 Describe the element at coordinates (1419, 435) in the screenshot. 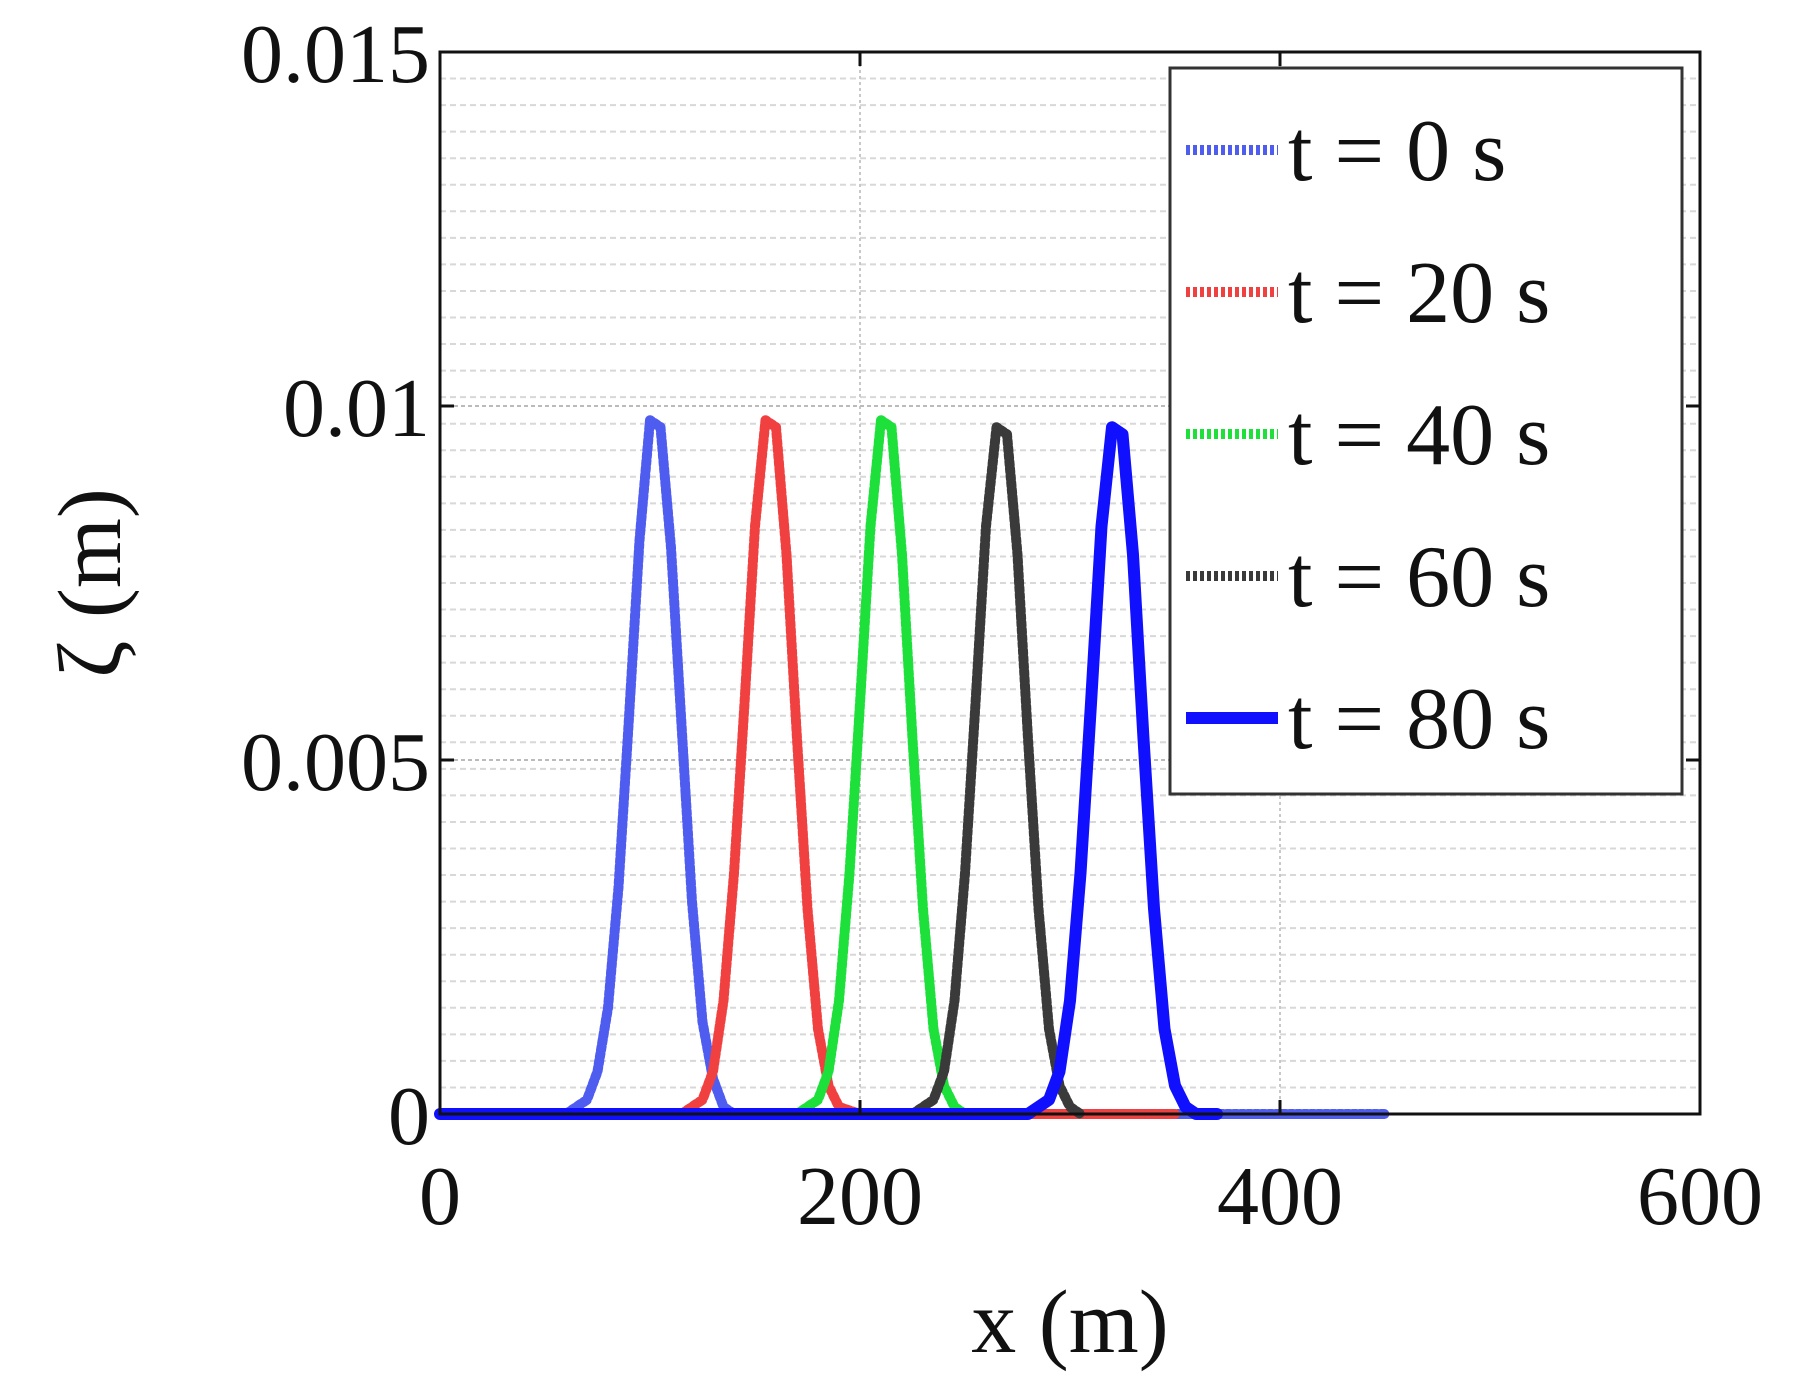

I see `legend-entry-label: t = 40 s` at that location.